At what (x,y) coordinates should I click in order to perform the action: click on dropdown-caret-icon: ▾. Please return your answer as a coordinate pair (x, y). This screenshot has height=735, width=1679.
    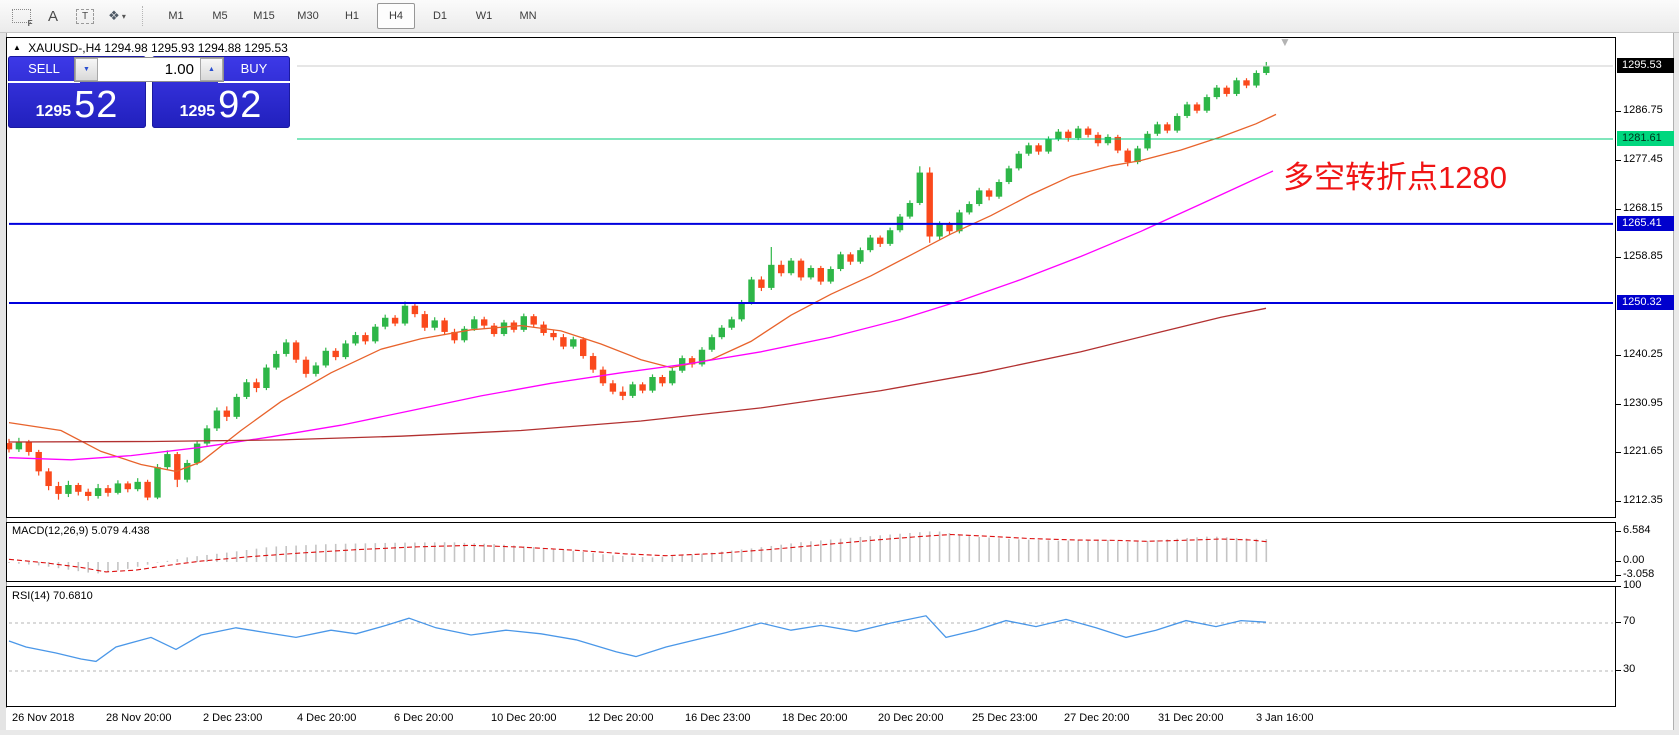
    Looking at the image, I should click on (123, 16).